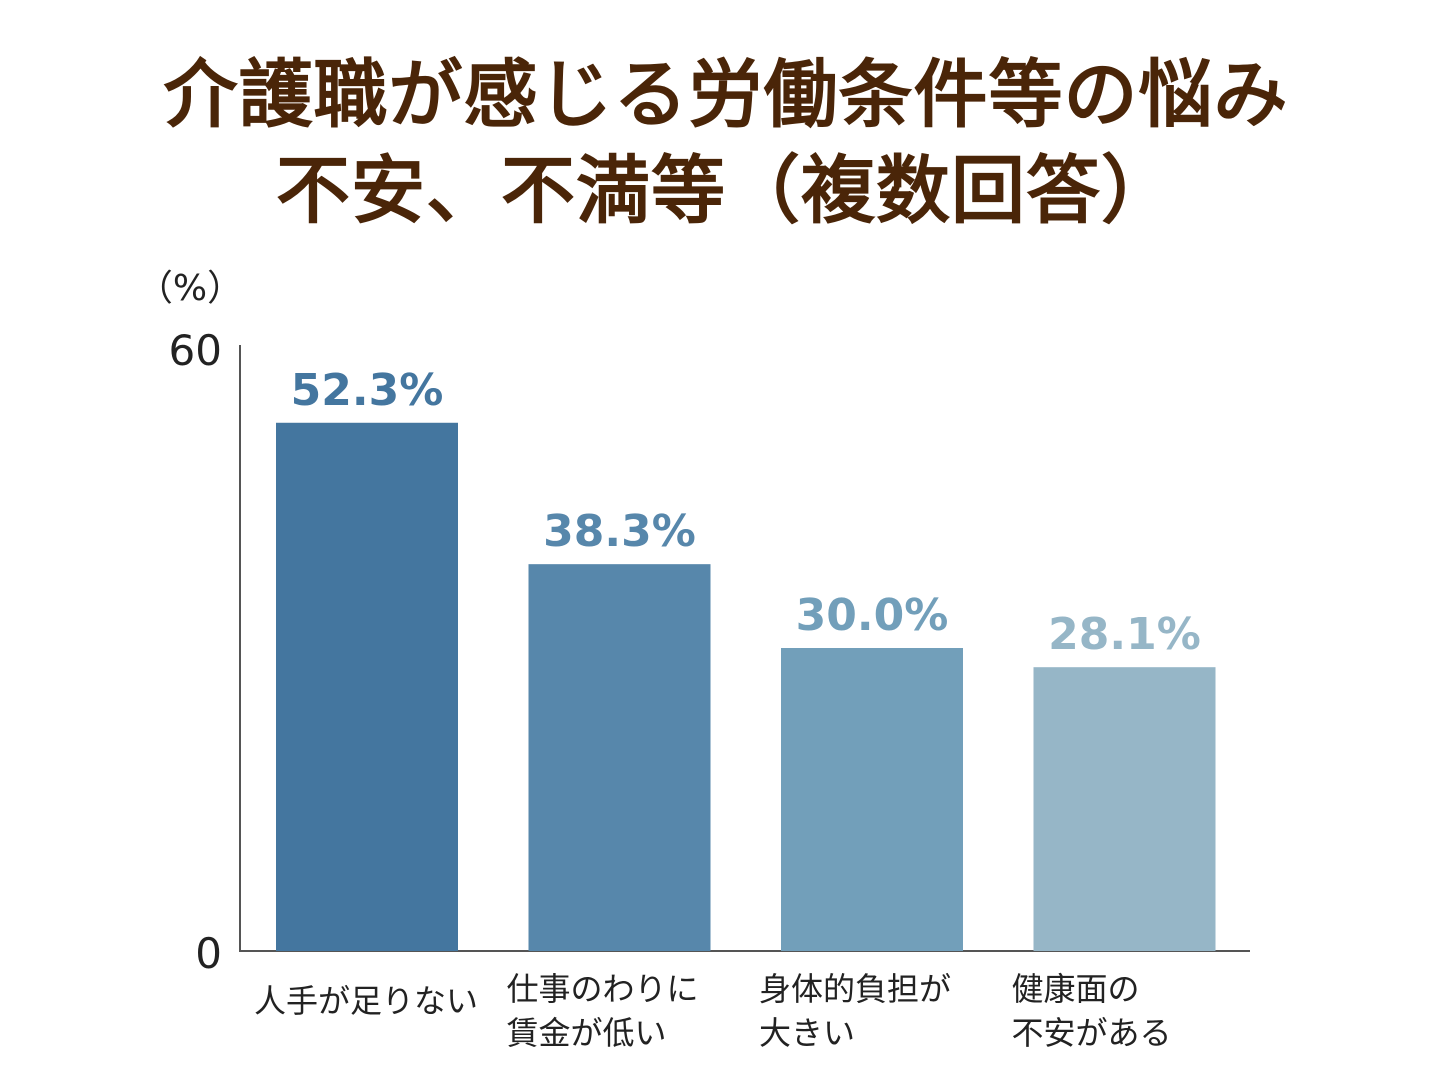 The width and height of the screenshot is (1452, 1089). Describe the element at coordinates (587, 1033) in the screenshot. I see `category-label-2-line-2: 賃金が低い` at that location.